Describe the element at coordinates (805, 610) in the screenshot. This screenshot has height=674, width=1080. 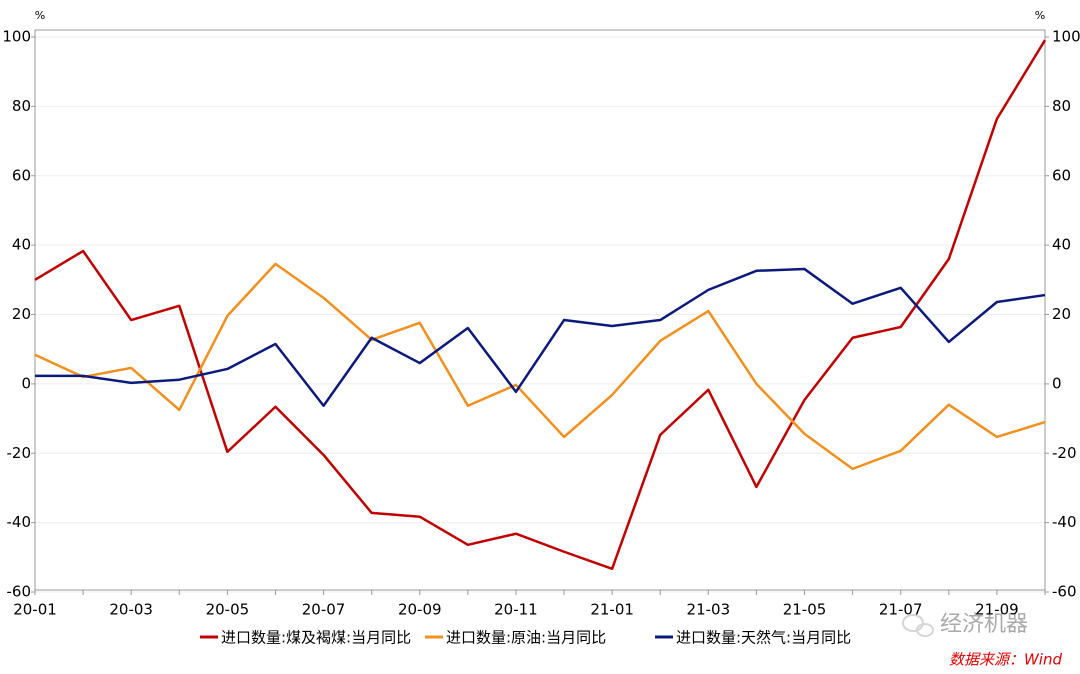
I see `x-tick-label: 21-05` at that location.